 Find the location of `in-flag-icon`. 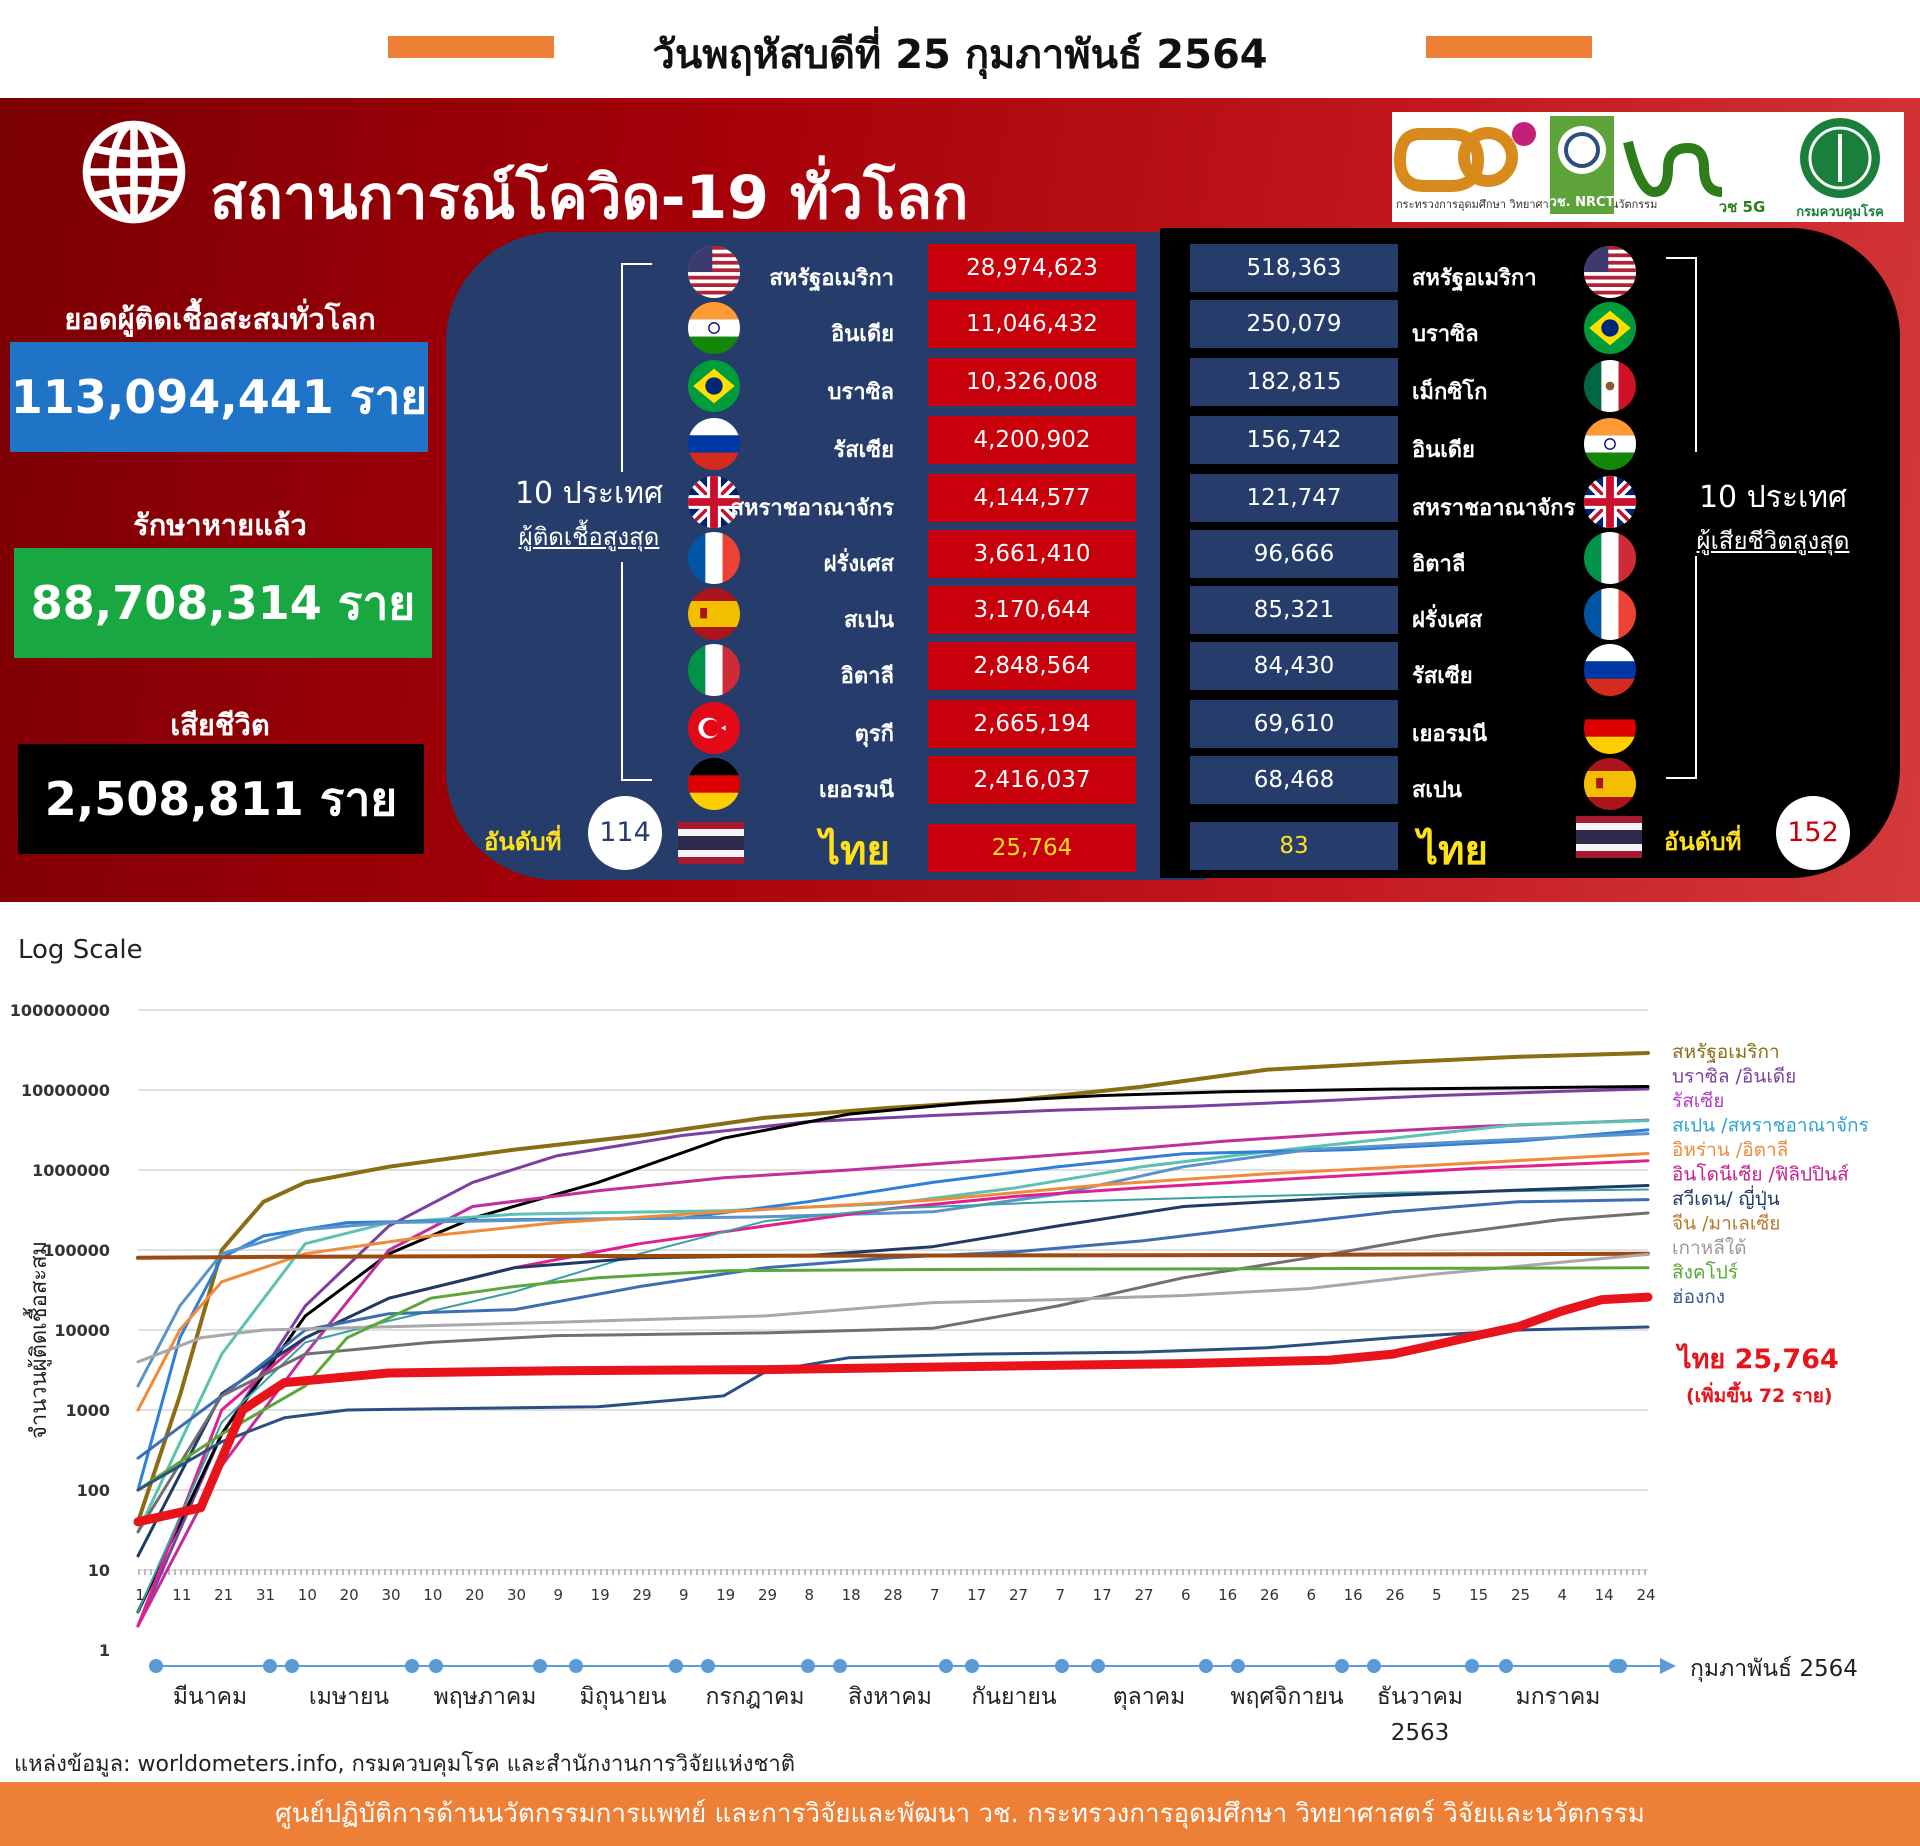

in-flag-icon is located at coordinates (1610, 444).